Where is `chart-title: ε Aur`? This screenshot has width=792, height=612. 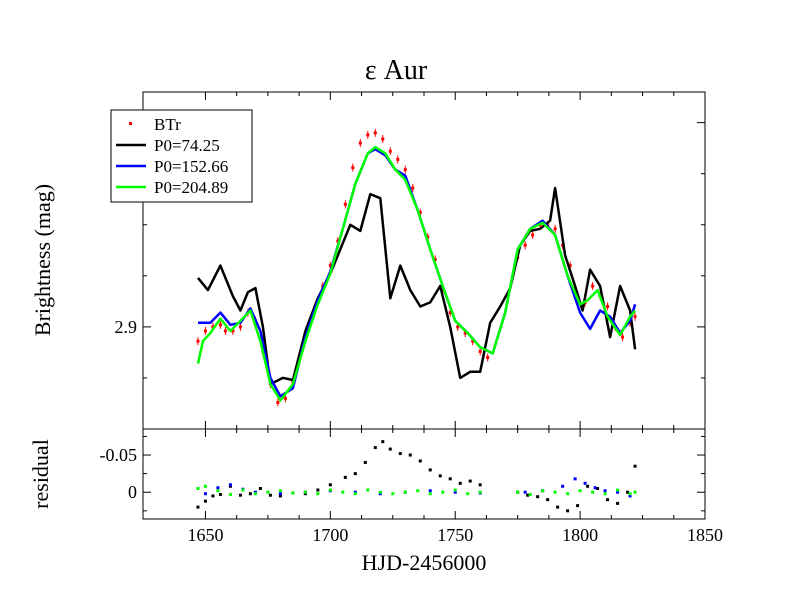
chart-title: ε Aur is located at coordinates (396, 70).